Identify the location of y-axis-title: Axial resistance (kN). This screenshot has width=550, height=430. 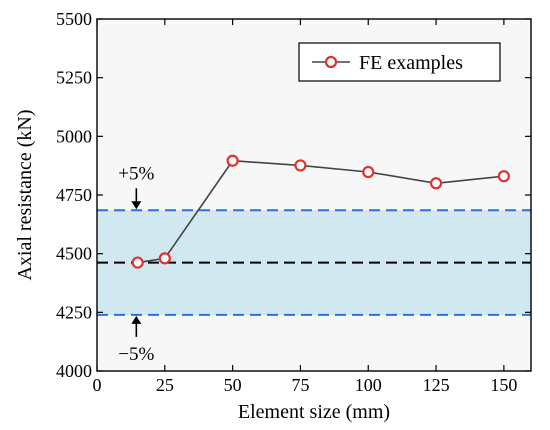
(25, 194).